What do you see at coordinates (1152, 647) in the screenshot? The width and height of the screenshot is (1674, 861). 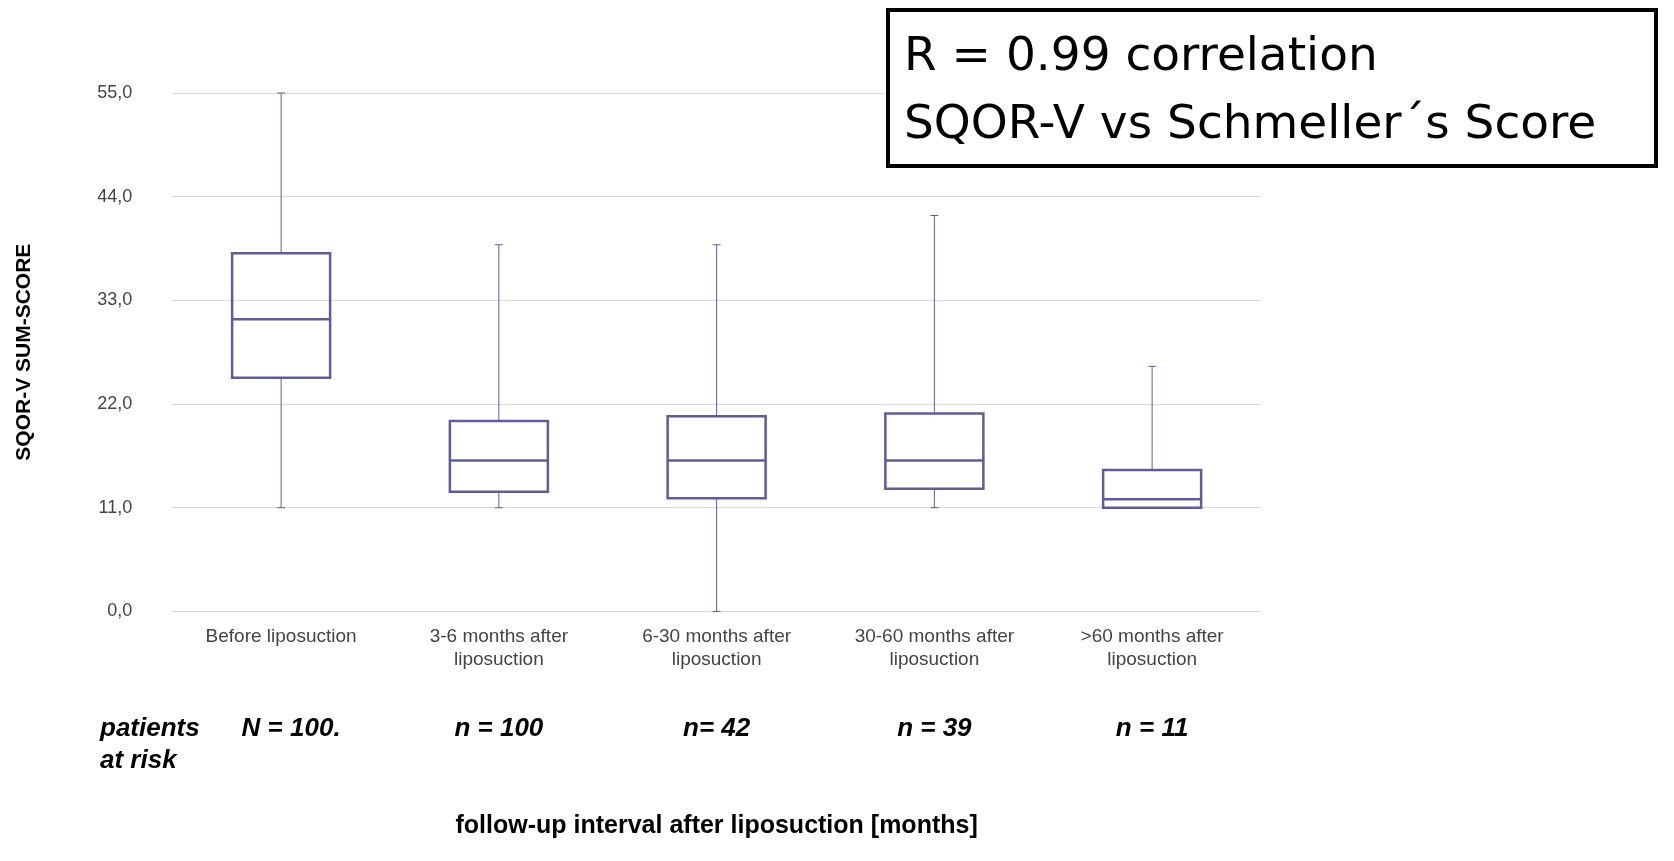 I see `x-tick-label: >60 months after liposuction` at bounding box center [1152, 647].